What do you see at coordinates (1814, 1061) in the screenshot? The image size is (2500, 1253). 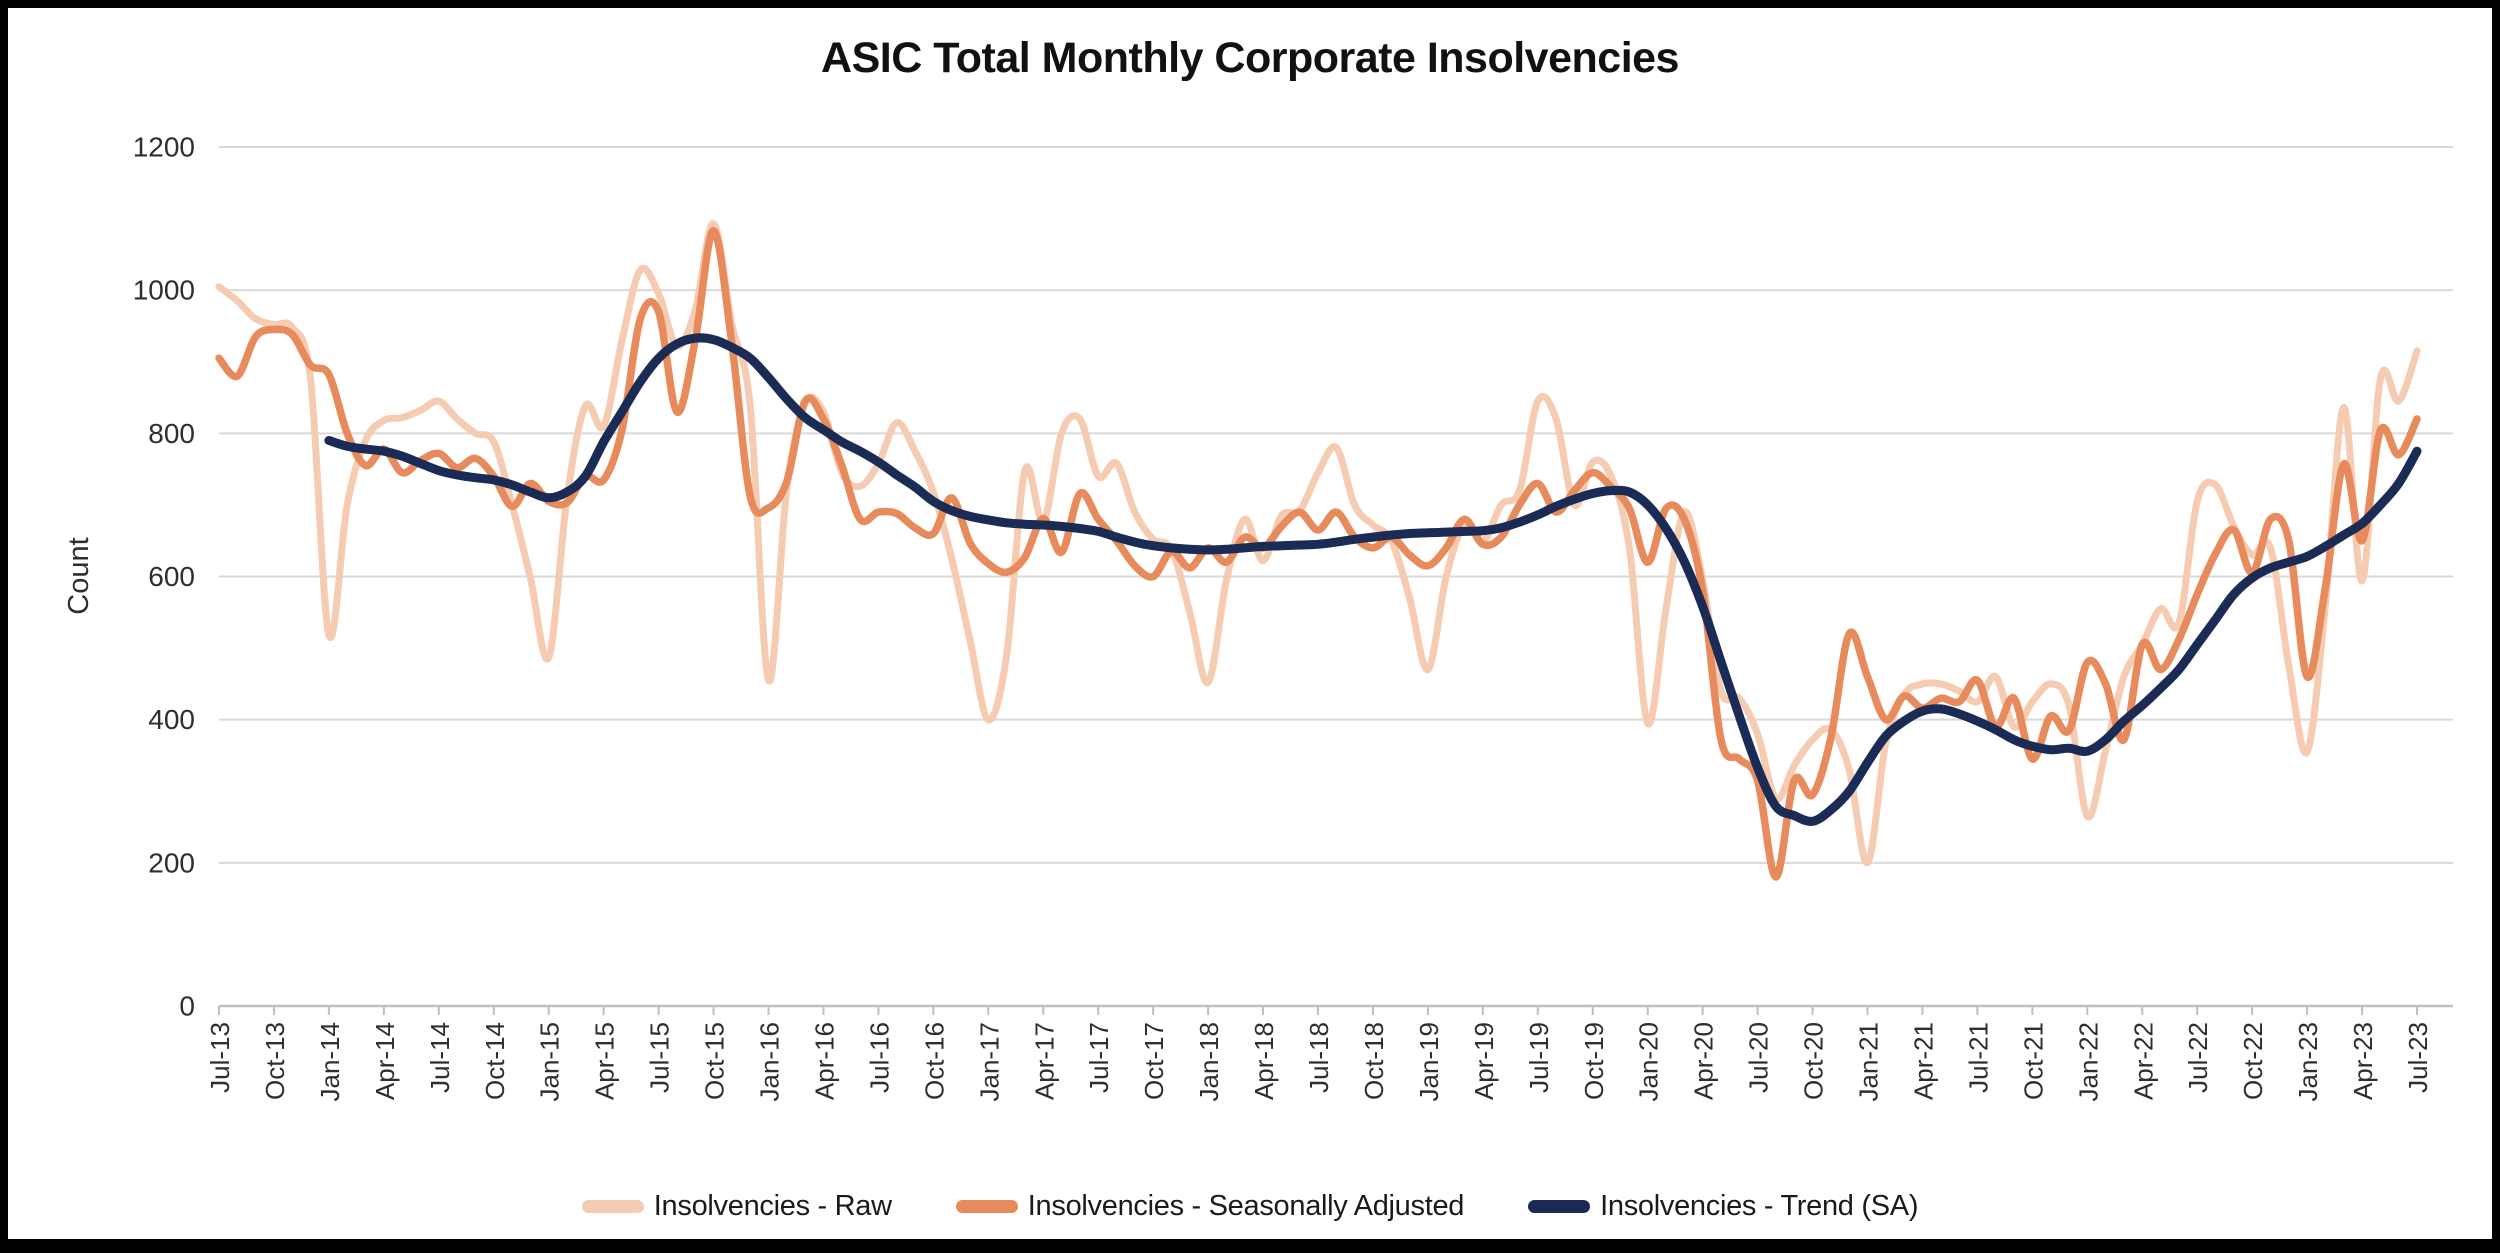 I see `x-tick-label: Oct-20` at bounding box center [1814, 1061].